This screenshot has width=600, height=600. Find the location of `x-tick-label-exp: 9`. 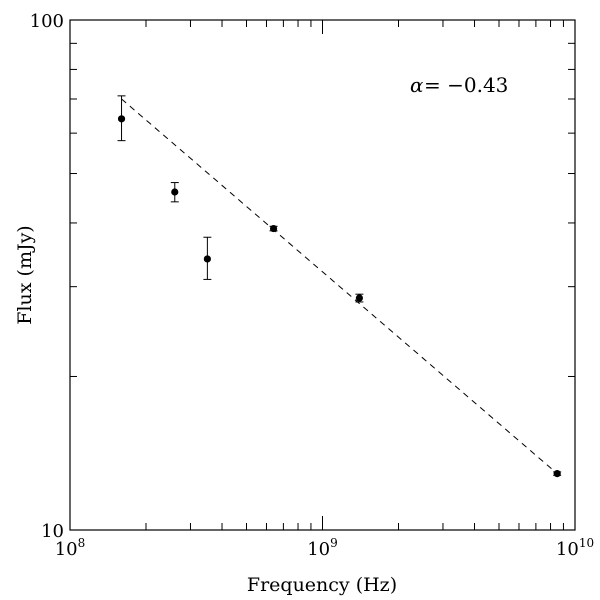

x-tick-label-exp: 9 is located at coordinates (334, 543).